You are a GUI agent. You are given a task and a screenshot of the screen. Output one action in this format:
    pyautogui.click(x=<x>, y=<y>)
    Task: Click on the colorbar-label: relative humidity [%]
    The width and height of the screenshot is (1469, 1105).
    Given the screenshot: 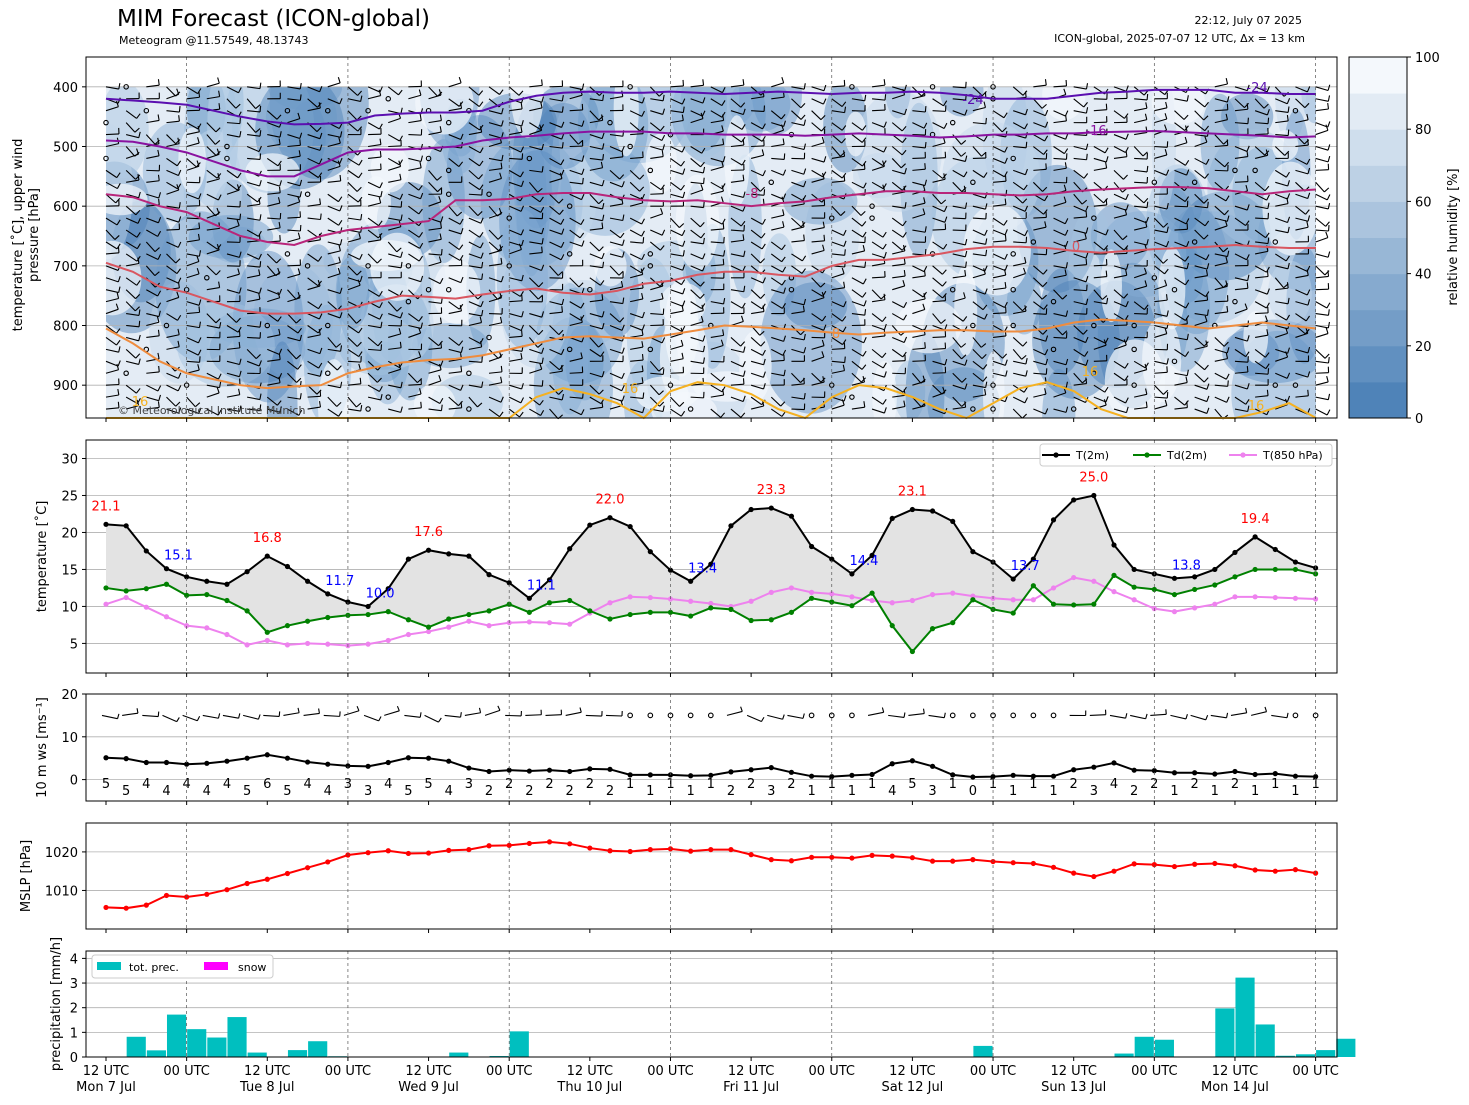 What is the action you would take?
    pyautogui.click(x=1453, y=236)
    